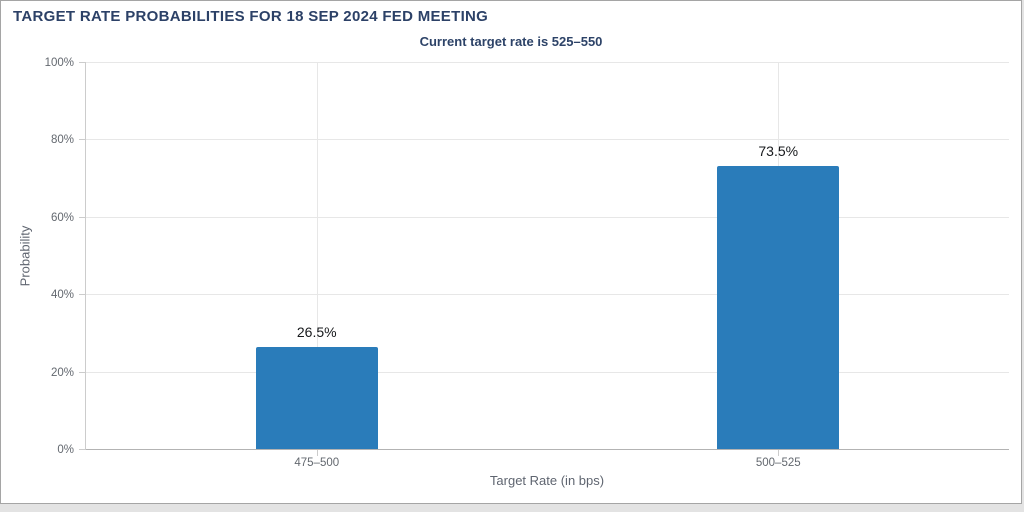  Describe the element at coordinates (547, 449) in the screenshot. I see `x-axis-line` at that location.